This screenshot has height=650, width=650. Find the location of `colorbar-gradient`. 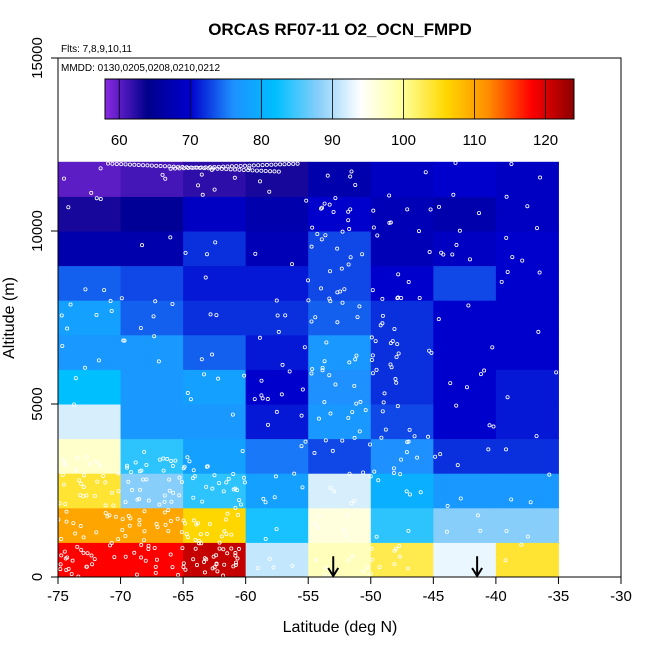

colorbar-gradient is located at coordinates (339, 99).